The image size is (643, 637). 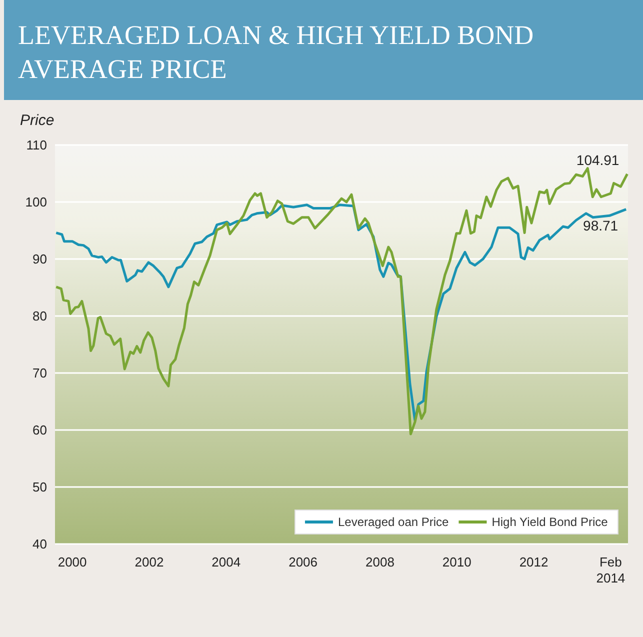 What do you see at coordinates (598, 160) in the screenshot?
I see `annotation: 104.91` at bounding box center [598, 160].